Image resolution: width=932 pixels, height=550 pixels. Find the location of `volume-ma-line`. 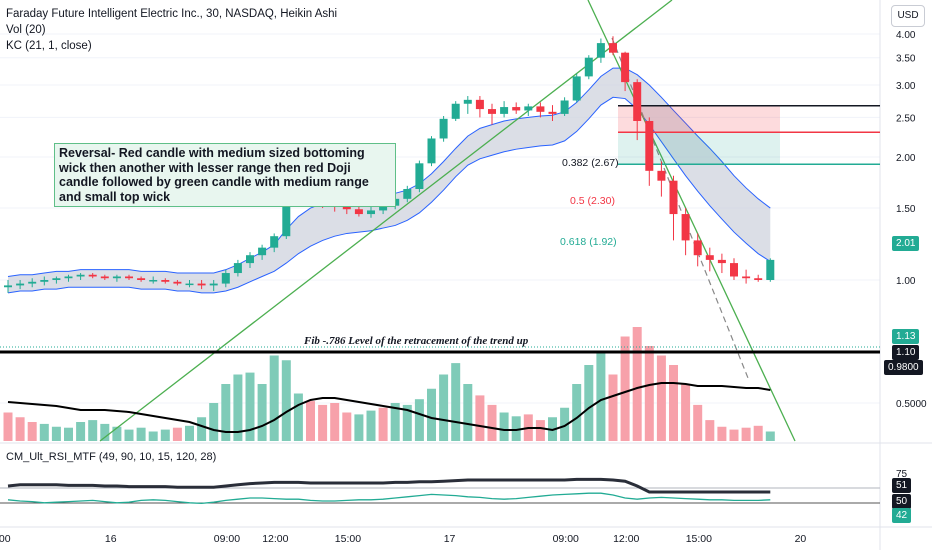

volume-ma-line is located at coordinates (389, 407).